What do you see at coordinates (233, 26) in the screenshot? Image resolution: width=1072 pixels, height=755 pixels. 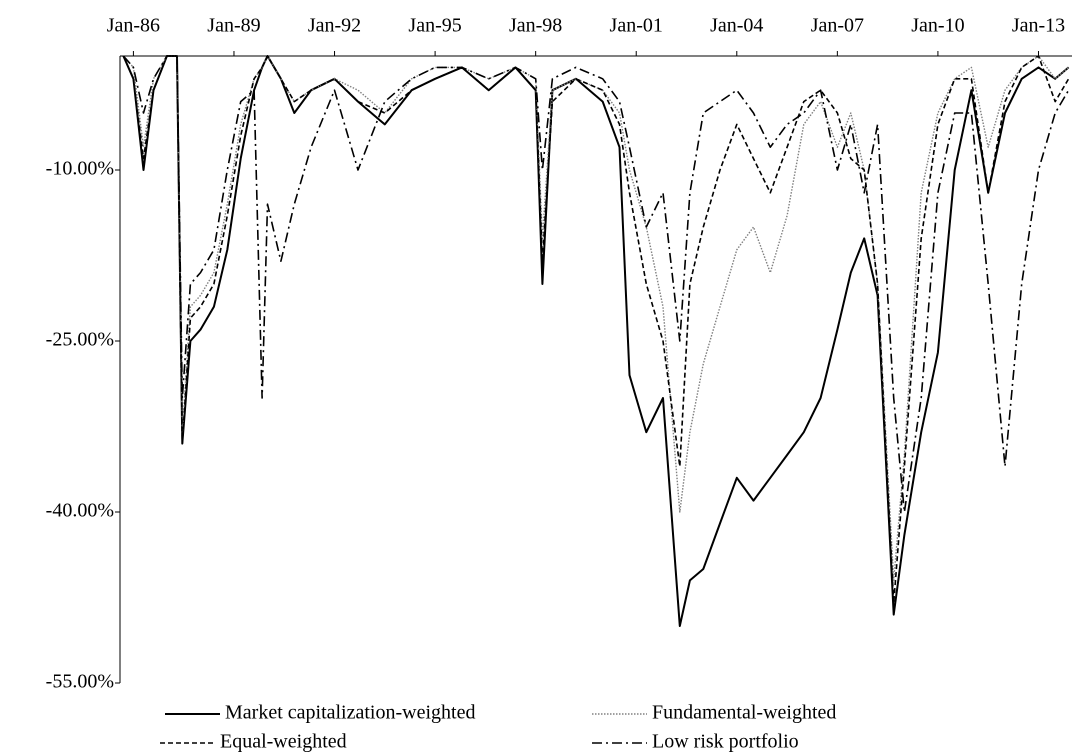 I see `x-tick-label: Jan-89` at bounding box center [233, 26].